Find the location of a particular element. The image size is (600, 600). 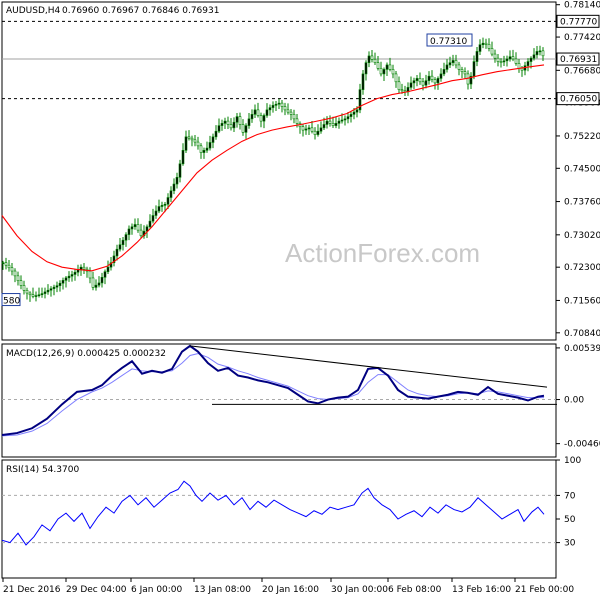

price-tick-label: 0.74500 is located at coordinates (582, 169).